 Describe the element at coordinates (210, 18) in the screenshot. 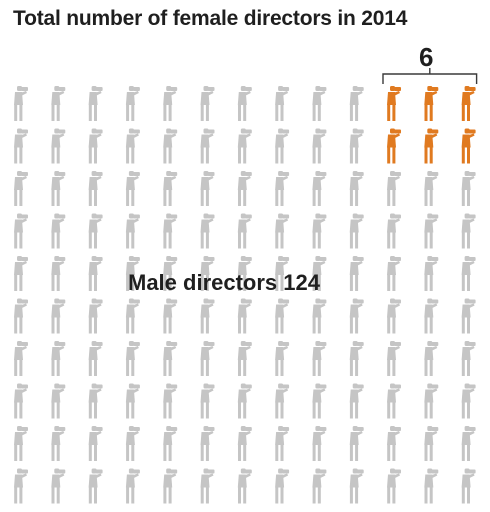

I see `chart-title: Total number of female directors in 2014` at that location.